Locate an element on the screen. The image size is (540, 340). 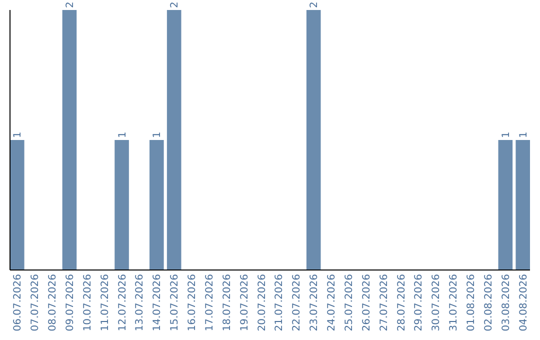
x-tick-label: 19.07.2026 is located at coordinates (244, 303).